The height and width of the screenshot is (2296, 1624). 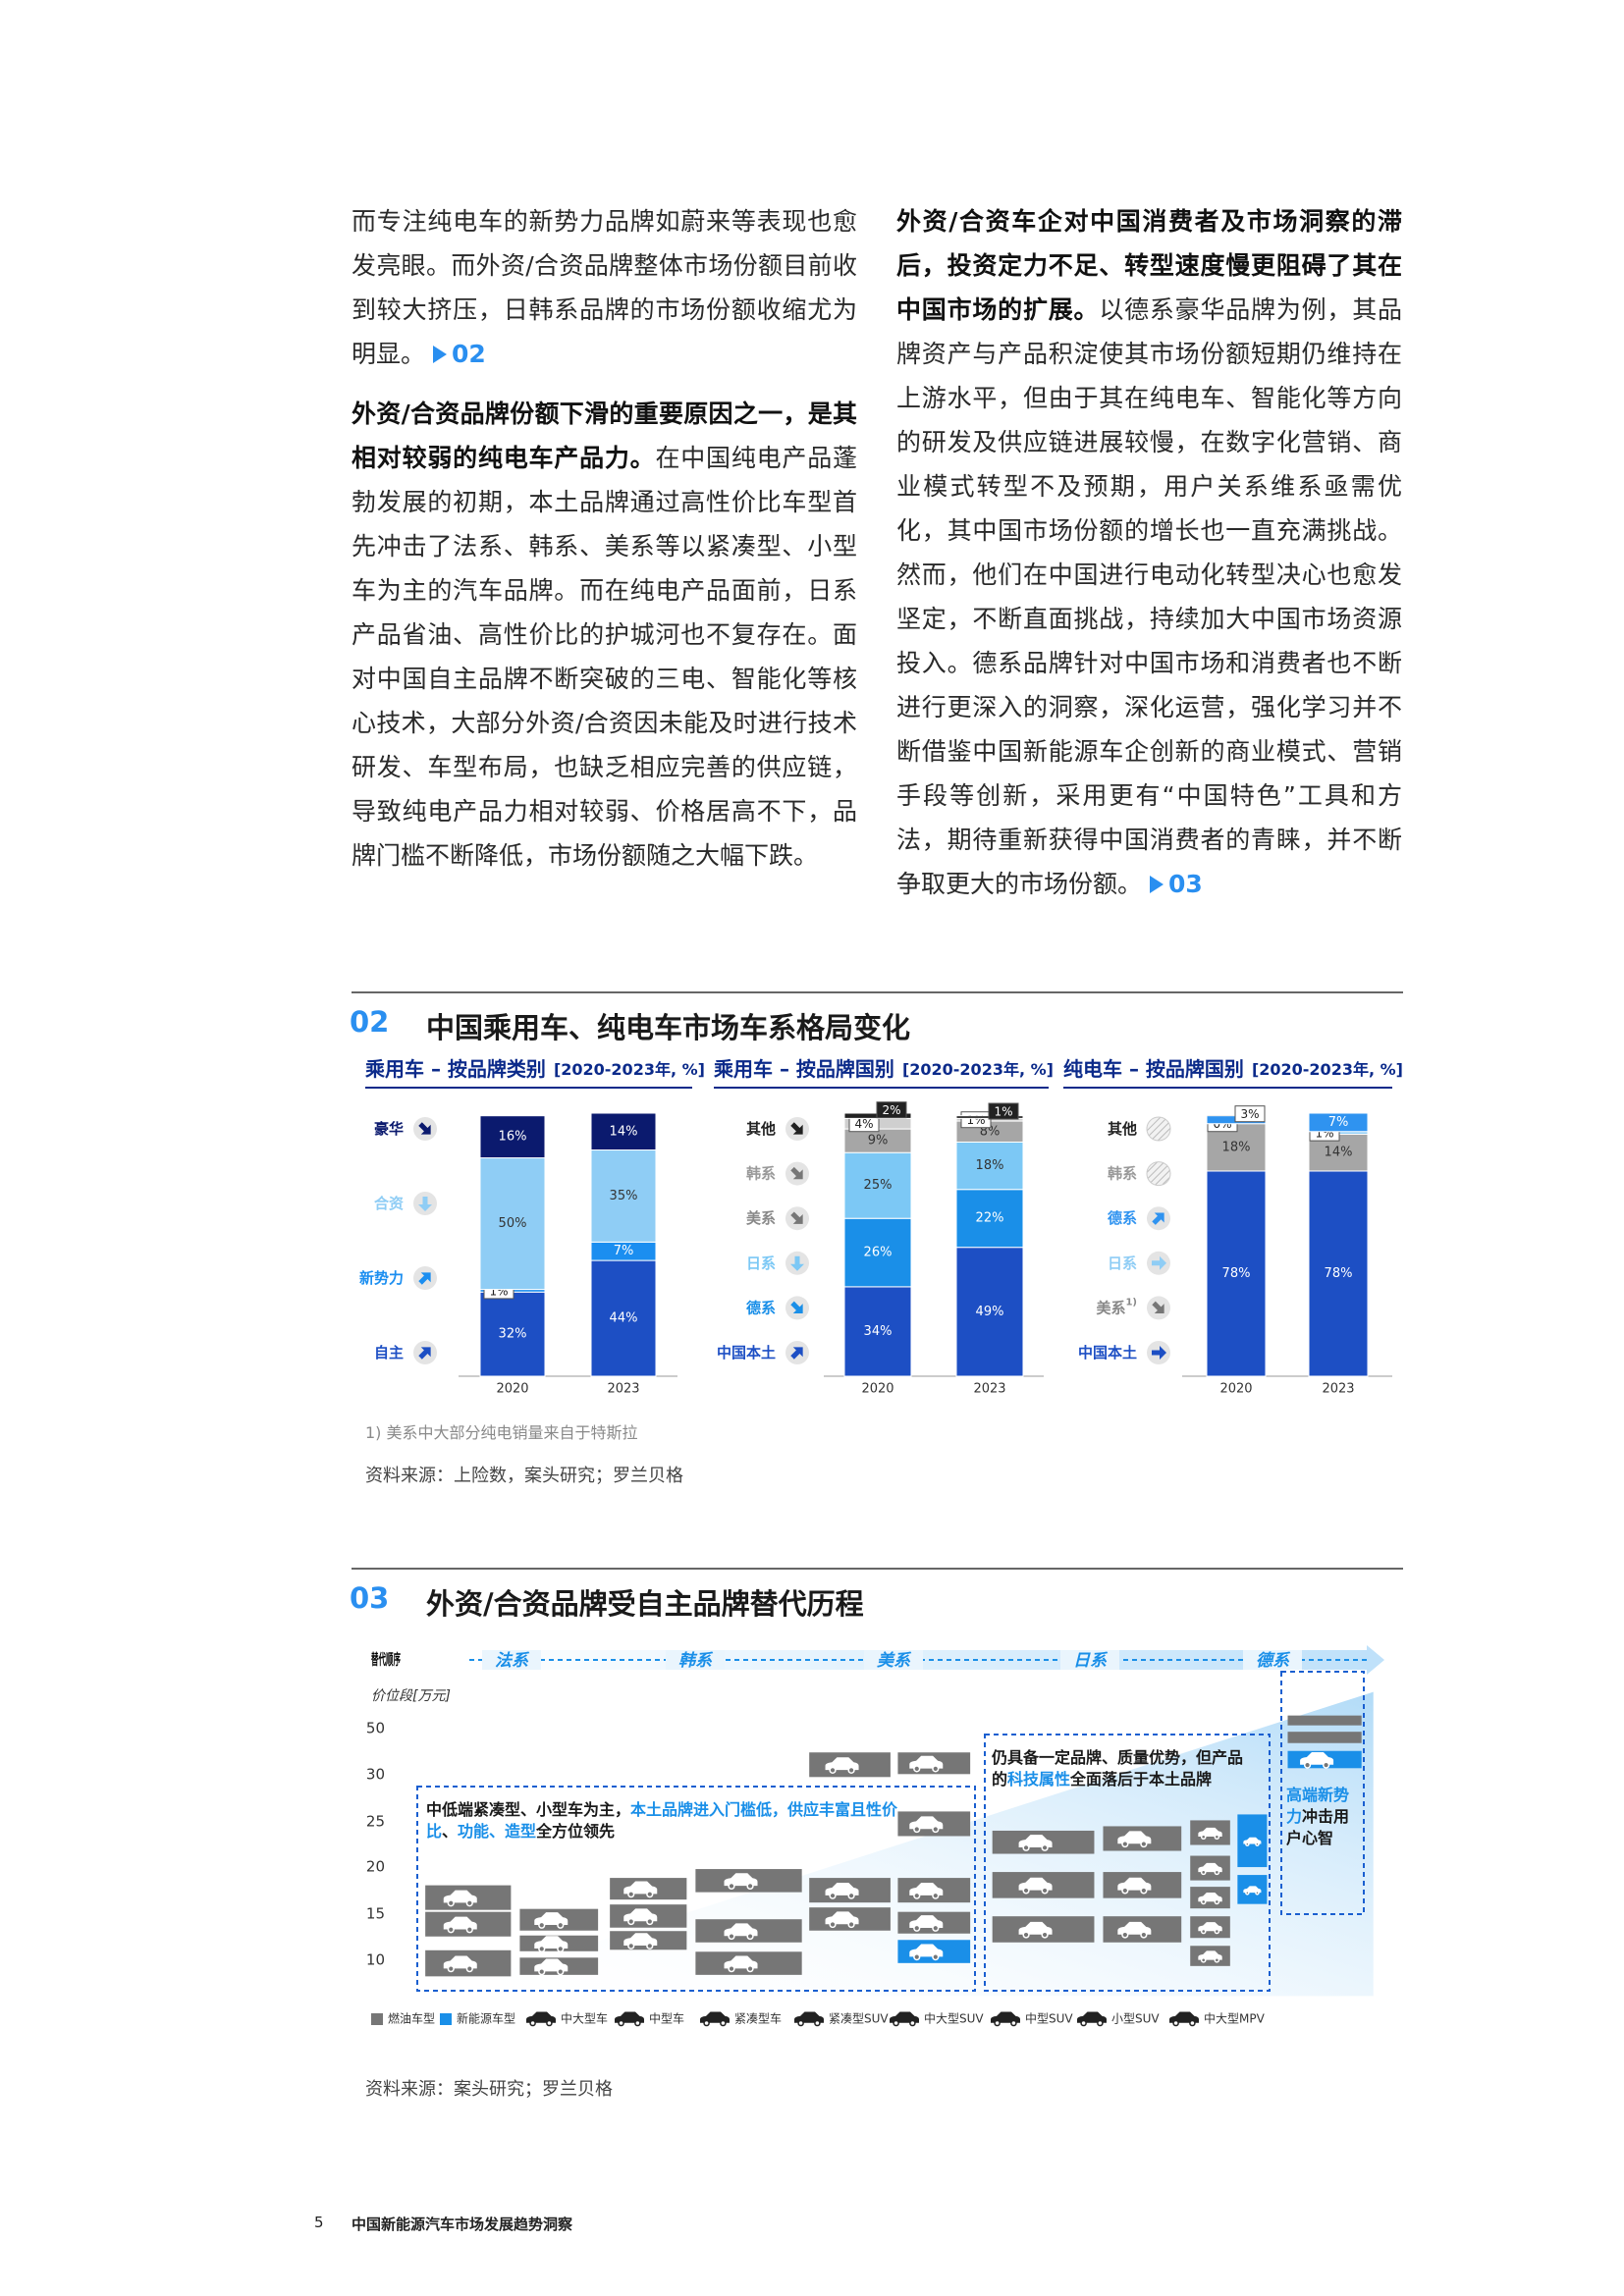 I want to click on legend-label: 紧凑型车, so click(x=758, y=2018).